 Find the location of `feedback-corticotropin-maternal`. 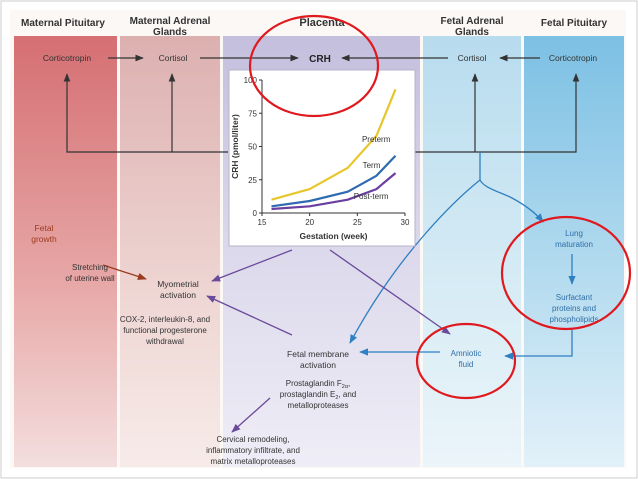

feedback-corticotropin-maternal is located at coordinates (145, 113).